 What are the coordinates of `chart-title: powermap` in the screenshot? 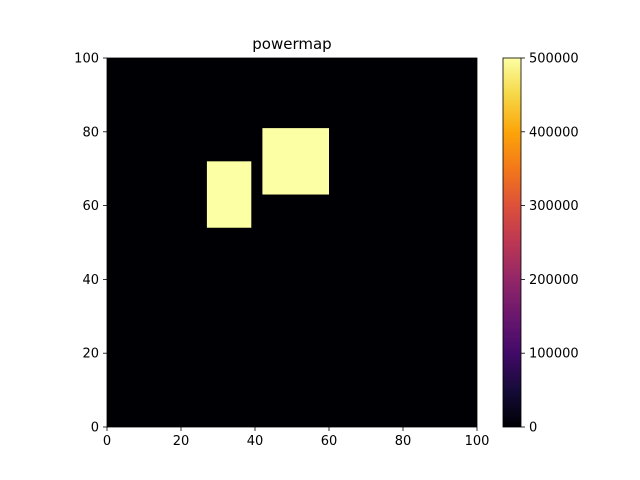 It's located at (291, 44).